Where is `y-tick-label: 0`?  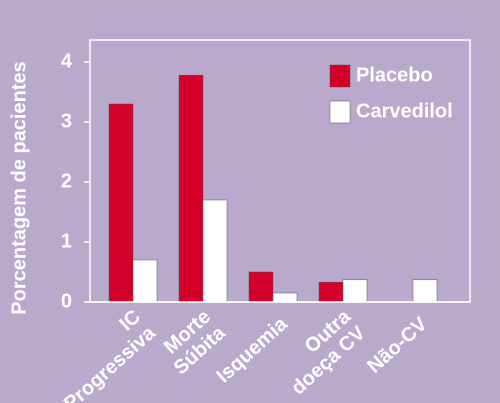
y-tick-label: 0 is located at coordinates (66, 301).